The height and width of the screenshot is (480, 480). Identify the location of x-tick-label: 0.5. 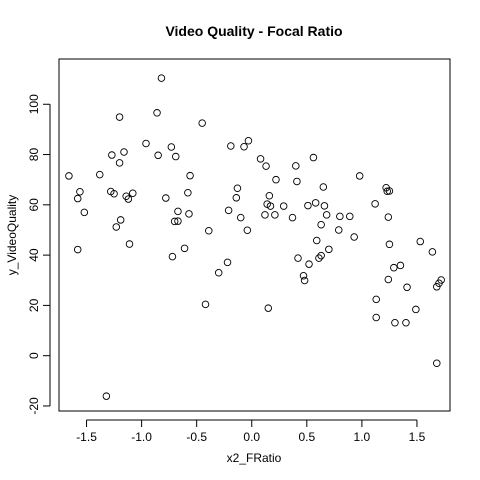
(306, 437).